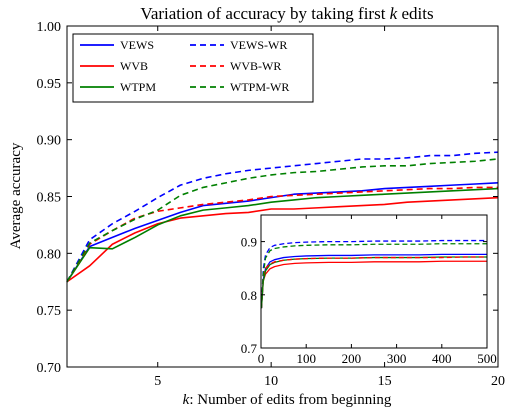  What do you see at coordinates (49, 311) in the screenshot?
I see `y-tick-label: 0.75` at bounding box center [49, 311].